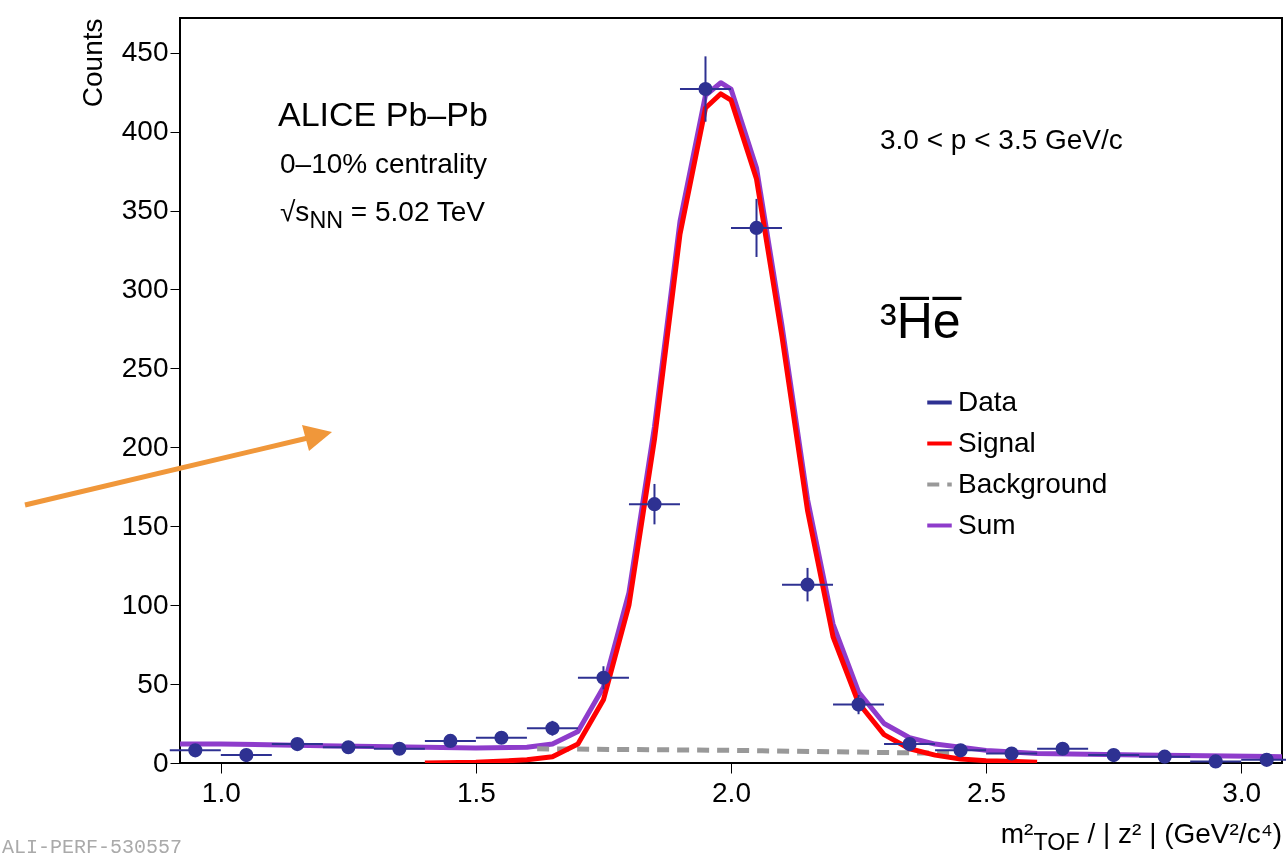 Image resolution: width=1286 pixels, height=865 pixels. Describe the element at coordinates (988, 401) in the screenshot. I see `legend-label: Data` at that location.